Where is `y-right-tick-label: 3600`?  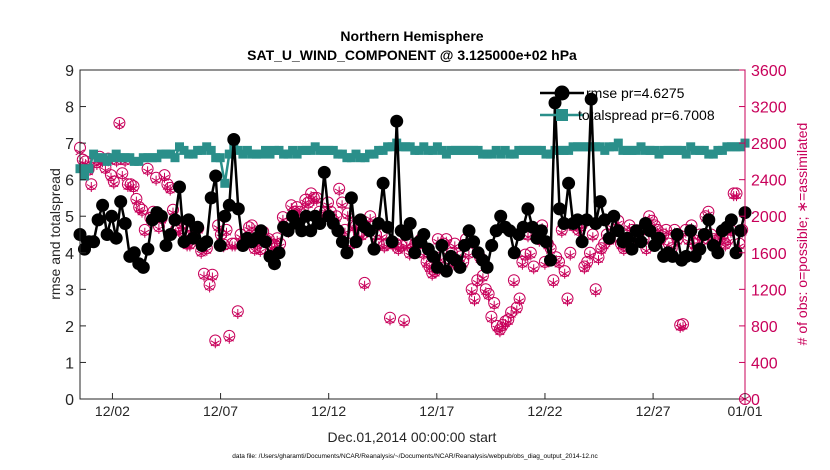
y-right-tick-label: 3600 is located at coordinates (769, 71).